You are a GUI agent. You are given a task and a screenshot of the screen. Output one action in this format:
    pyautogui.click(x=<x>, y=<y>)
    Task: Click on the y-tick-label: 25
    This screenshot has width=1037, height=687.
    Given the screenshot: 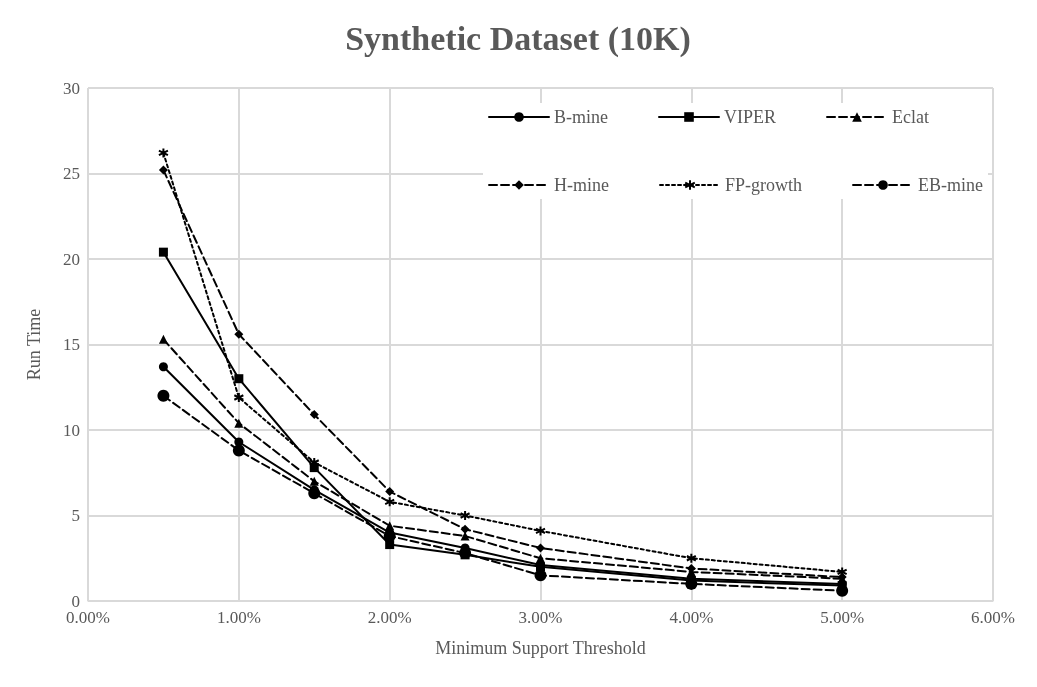 What is the action you would take?
    pyautogui.click(x=71, y=173)
    